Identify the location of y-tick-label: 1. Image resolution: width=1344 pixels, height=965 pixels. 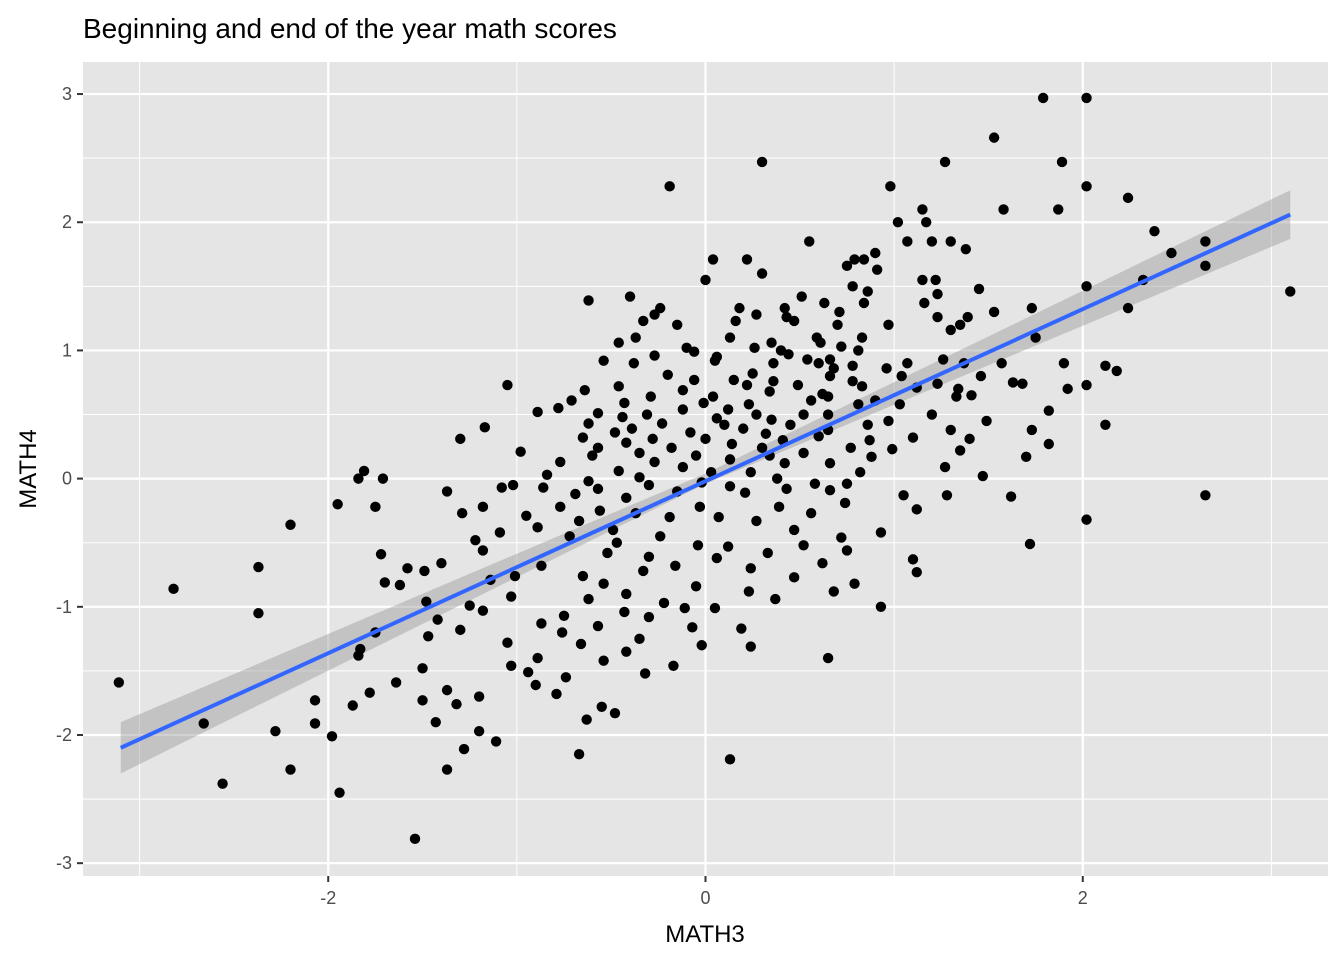
(67, 350).